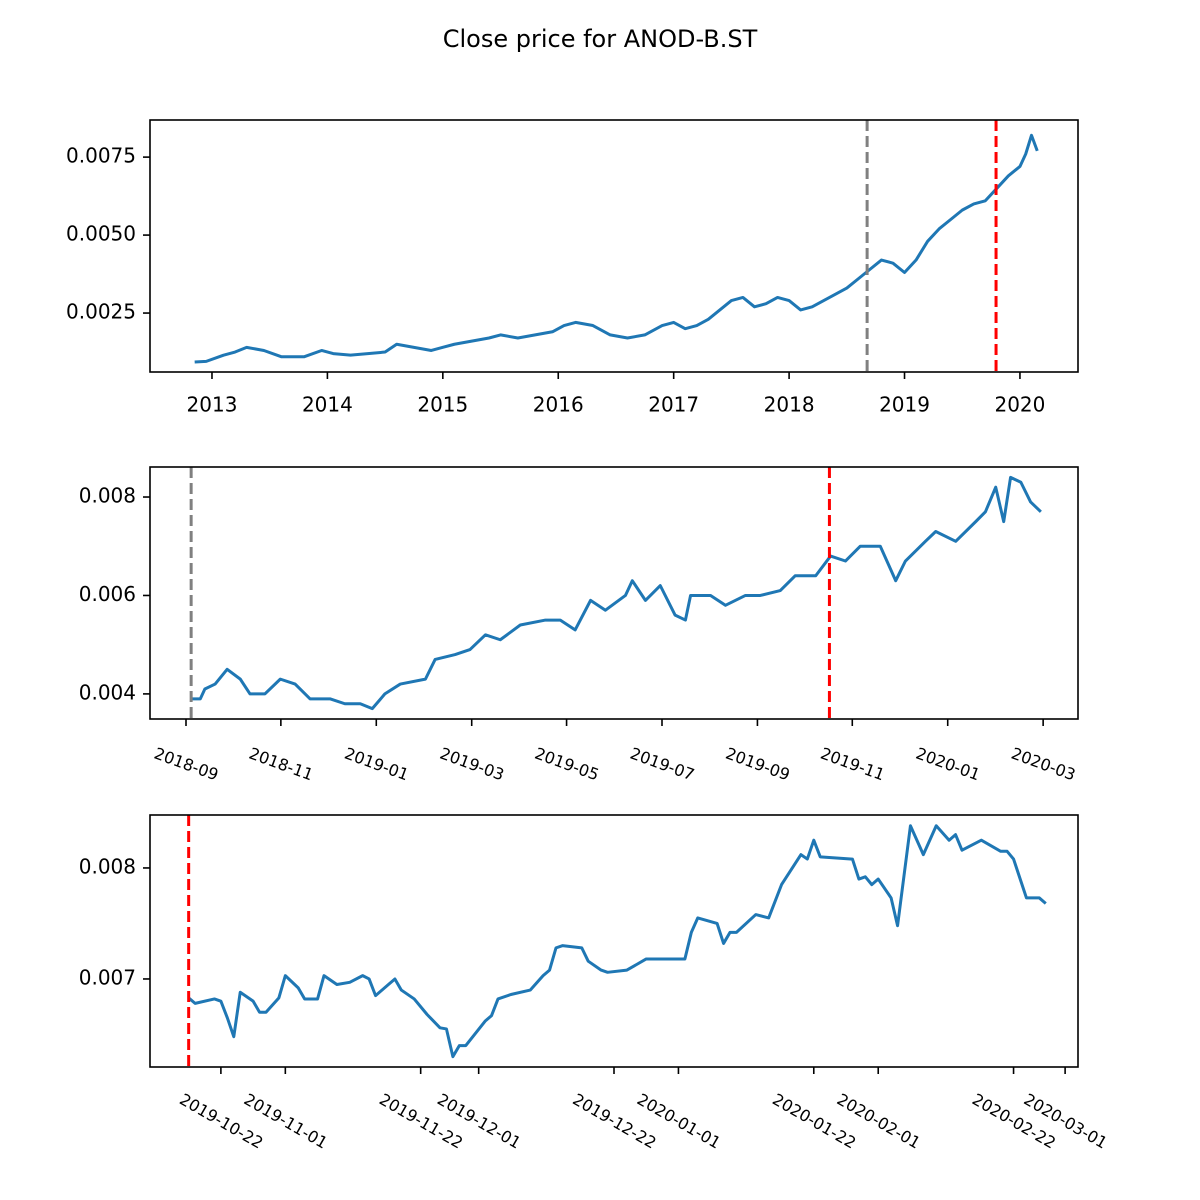 The width and height of the screenshot is (1200, 1200). Describe the element at coordinates (789, 405) in the screenshot. I see `x-tick-label: 2018` at that location.